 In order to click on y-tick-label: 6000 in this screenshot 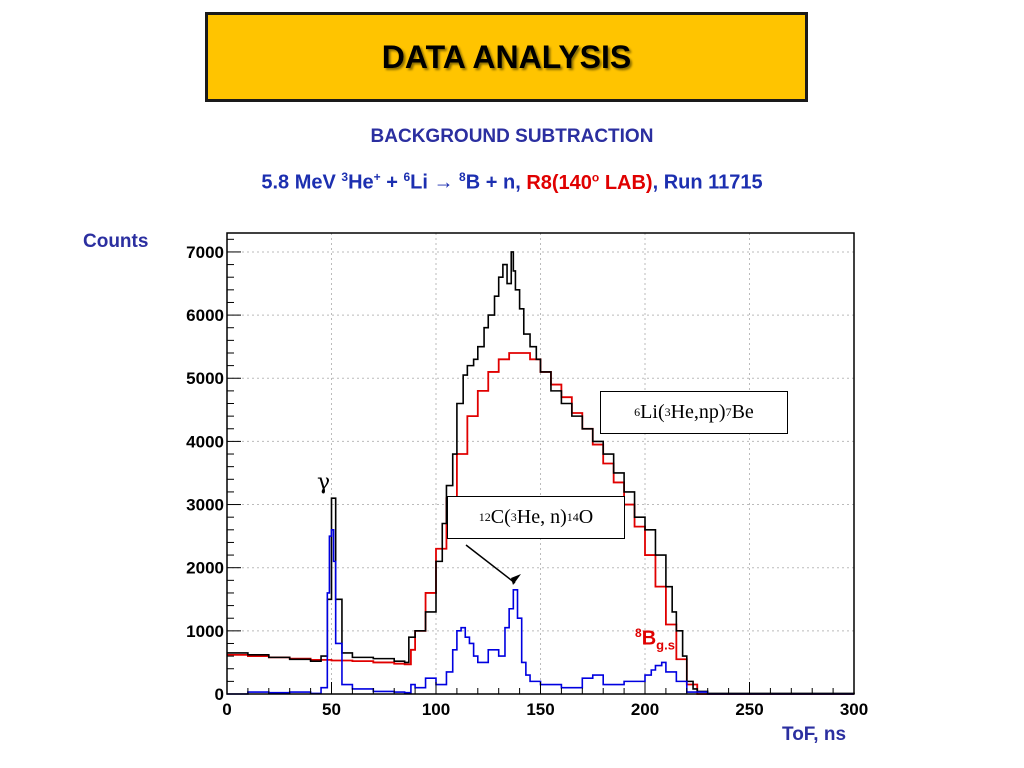, I will do `click(205, 315)`.